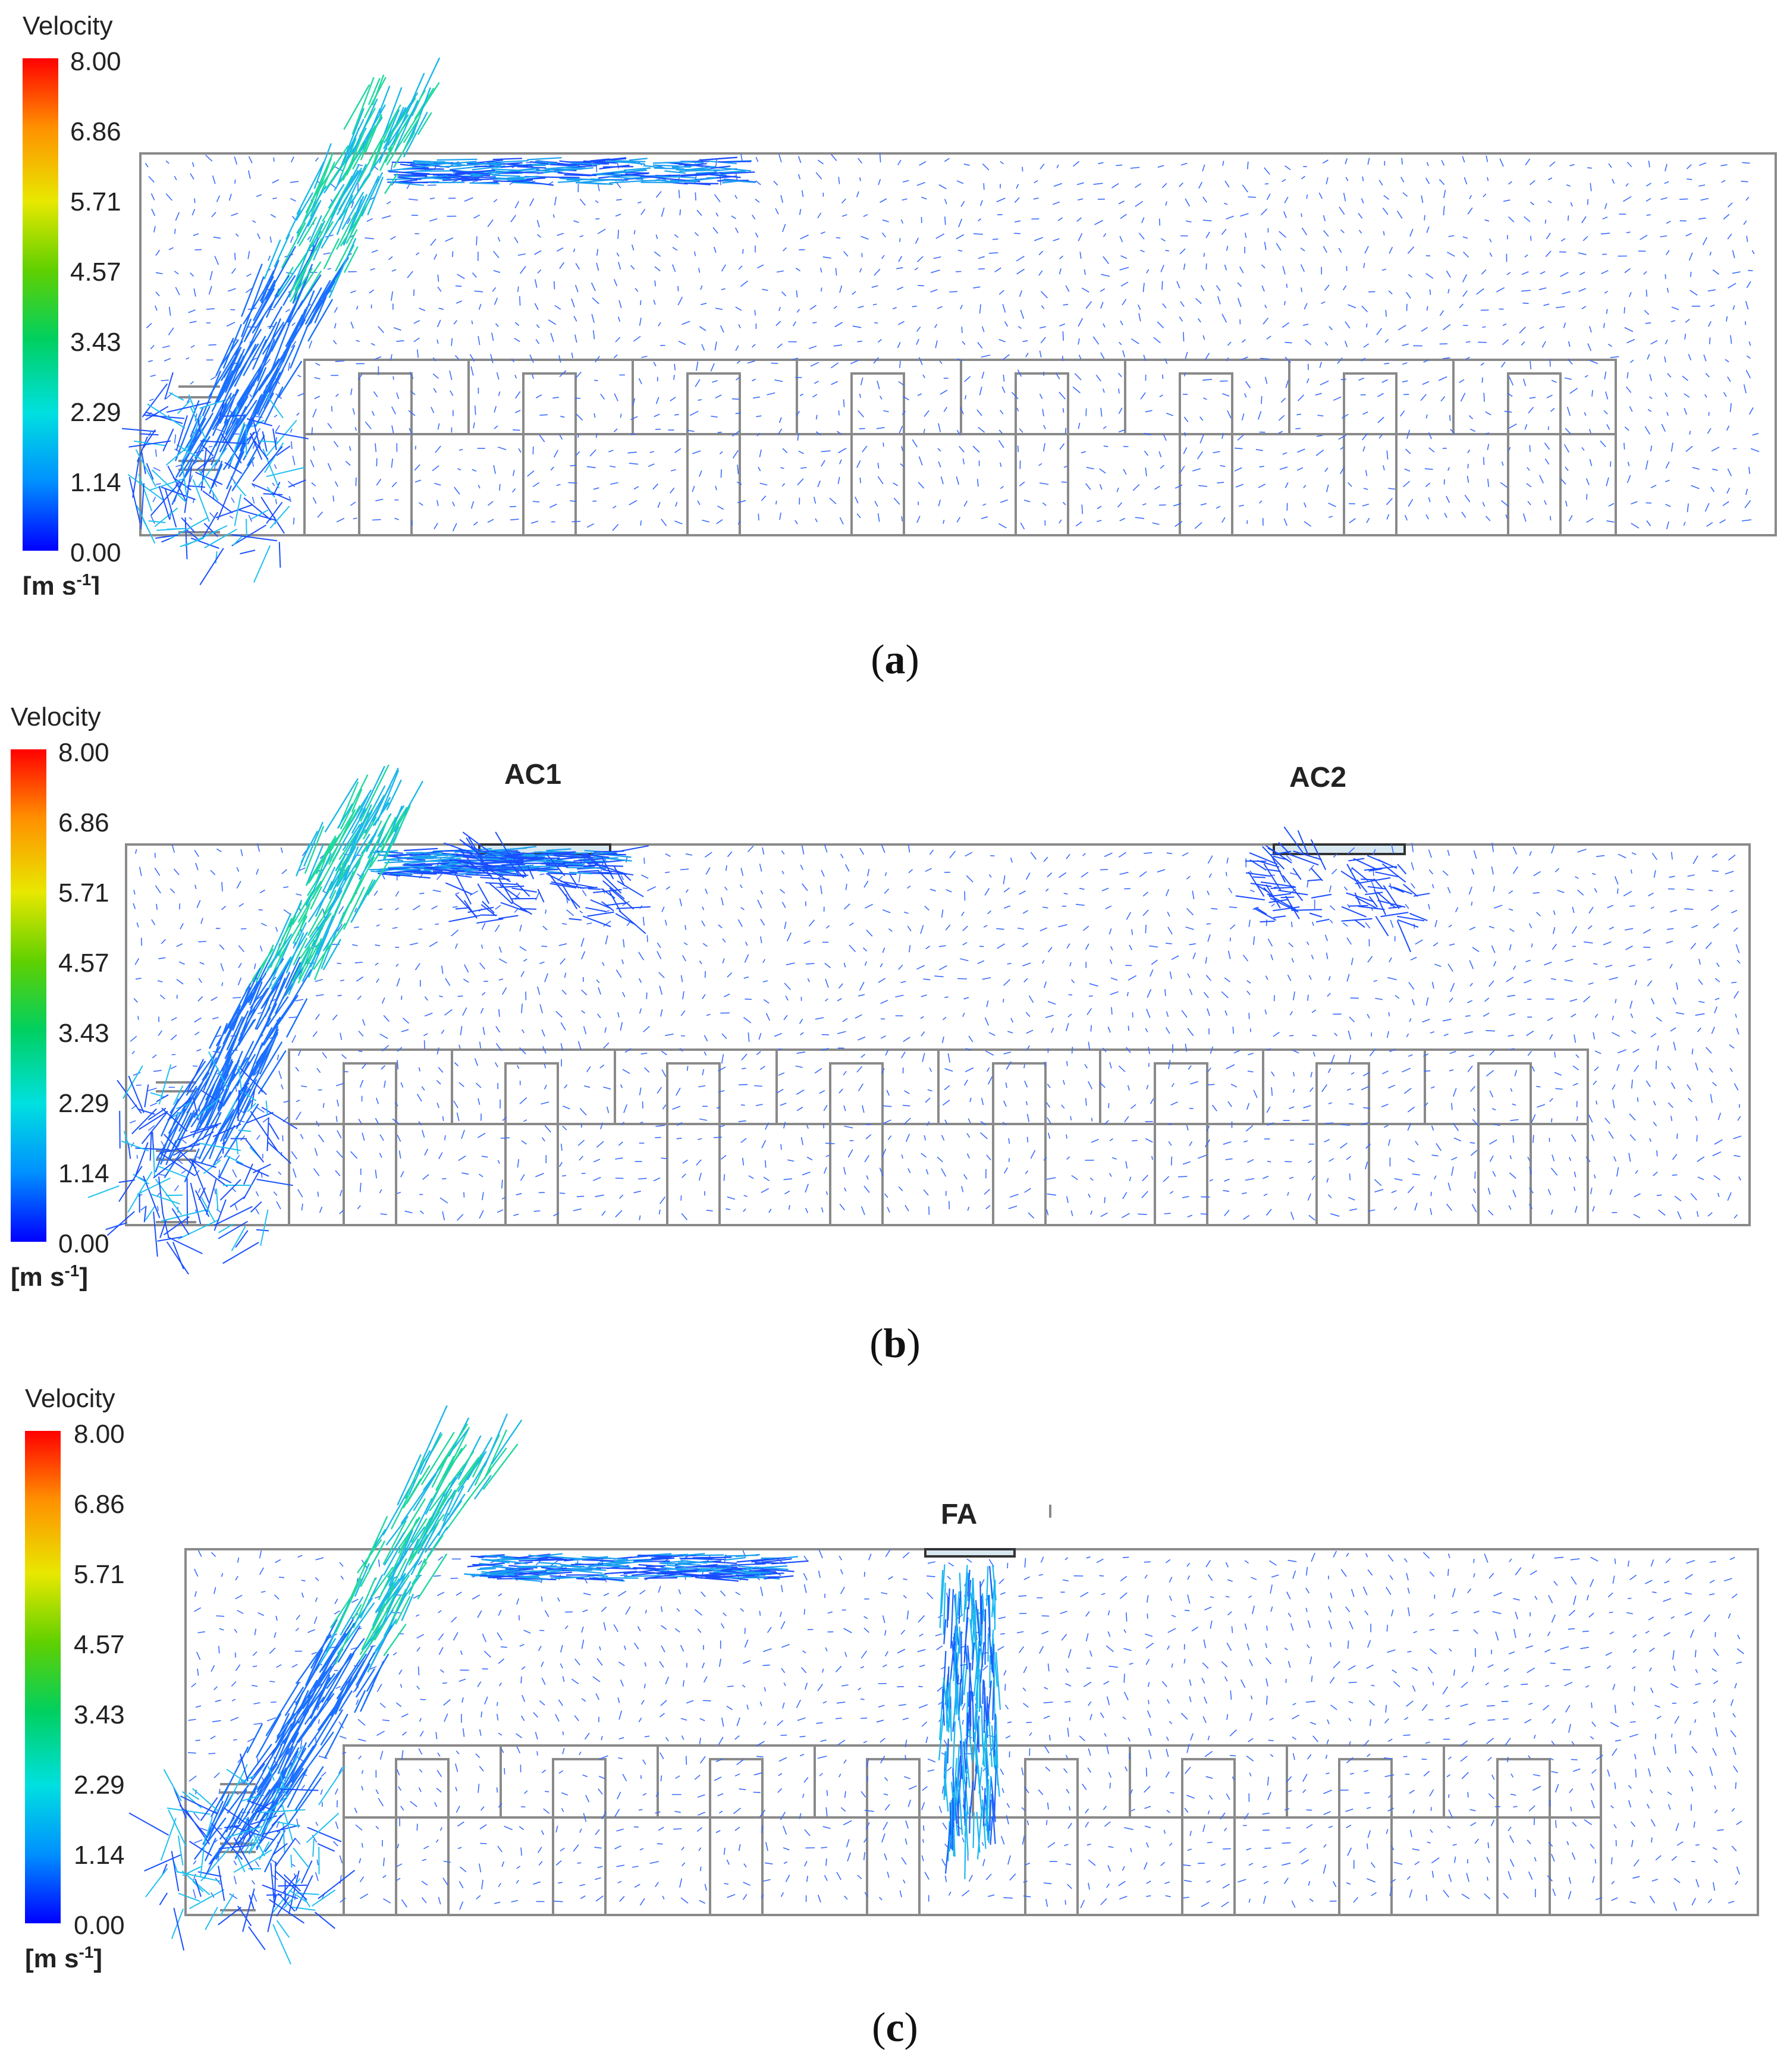 The image size is (1790, 2072). Describe the element at coordinates (970, 1553) in the screenshot. I see `fa-unit` at that location.